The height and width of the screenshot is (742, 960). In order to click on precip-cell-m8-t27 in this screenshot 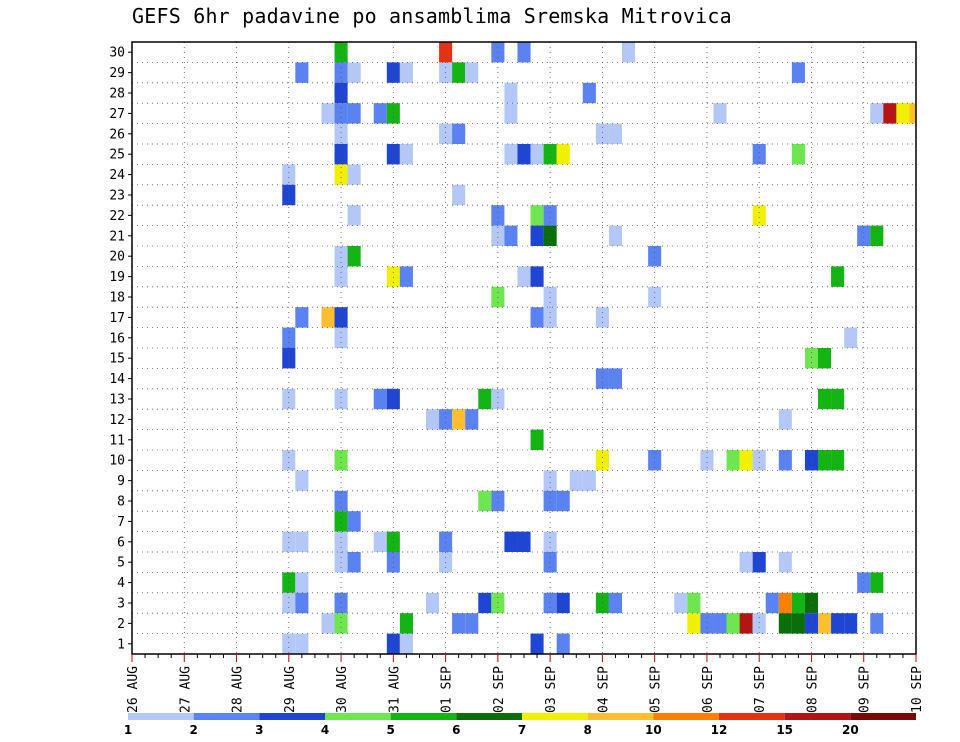, I will do `click(485, 501)`.